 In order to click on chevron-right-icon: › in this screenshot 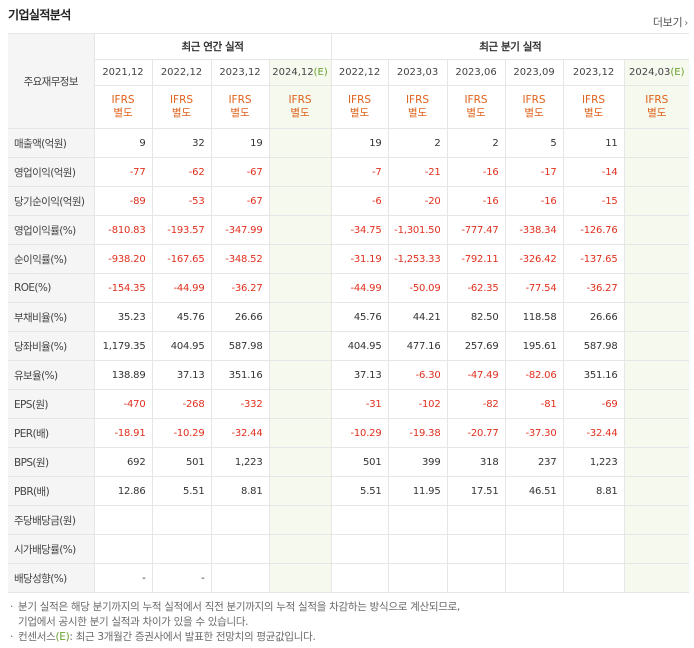, I will do `click(686, 23)`.